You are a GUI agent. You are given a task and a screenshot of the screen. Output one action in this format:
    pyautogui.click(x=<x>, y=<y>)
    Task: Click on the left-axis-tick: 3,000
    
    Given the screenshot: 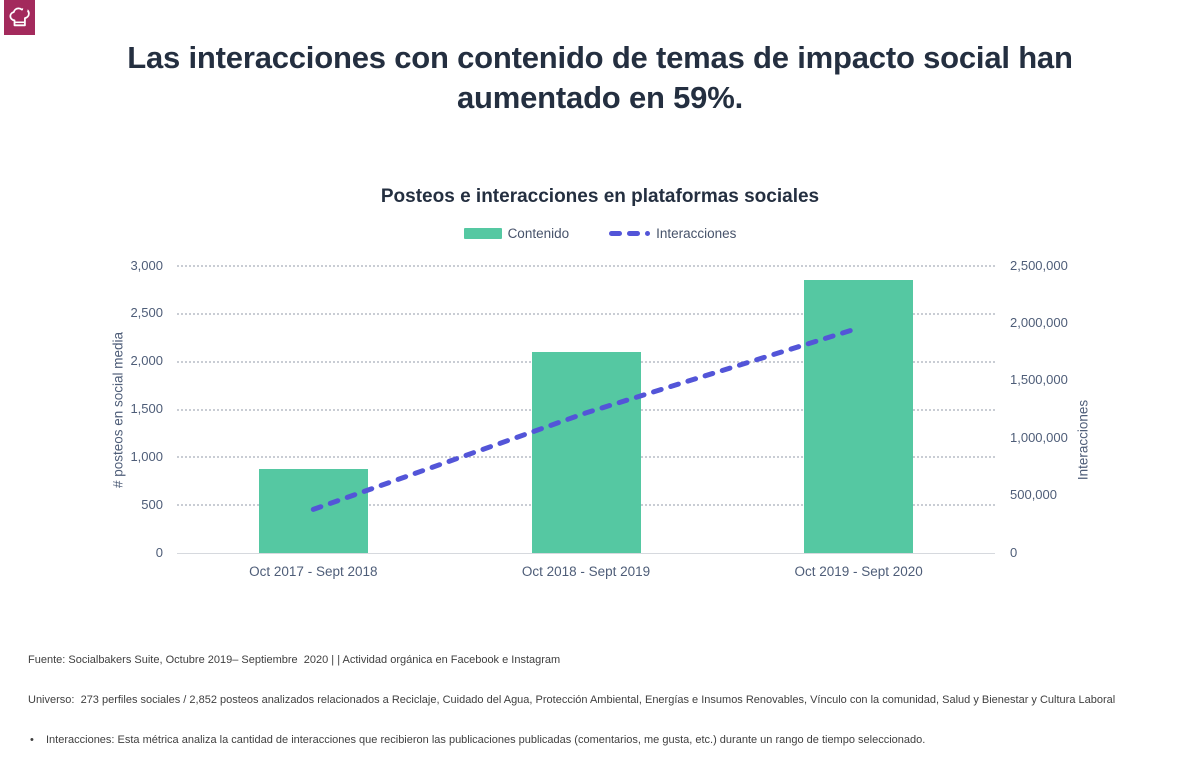 What is the action you would take?
    pyautogui.click(x=146, y=265)
    